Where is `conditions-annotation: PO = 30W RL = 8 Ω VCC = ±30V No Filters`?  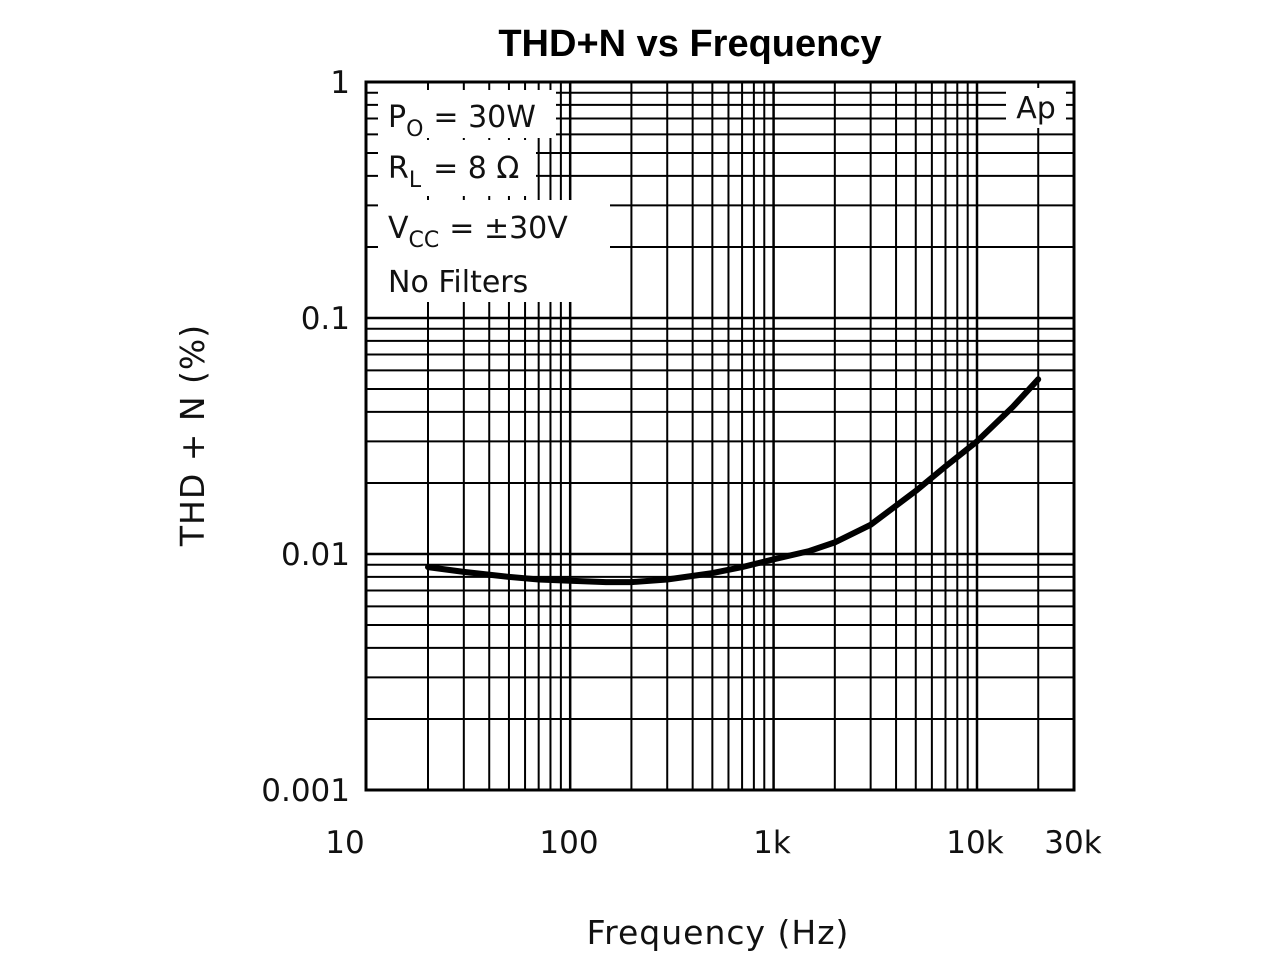 conditions-annotation: PO = 30W RL = 8 Ω VCC = ±30V No Filters is located at coordinates (494, 196).